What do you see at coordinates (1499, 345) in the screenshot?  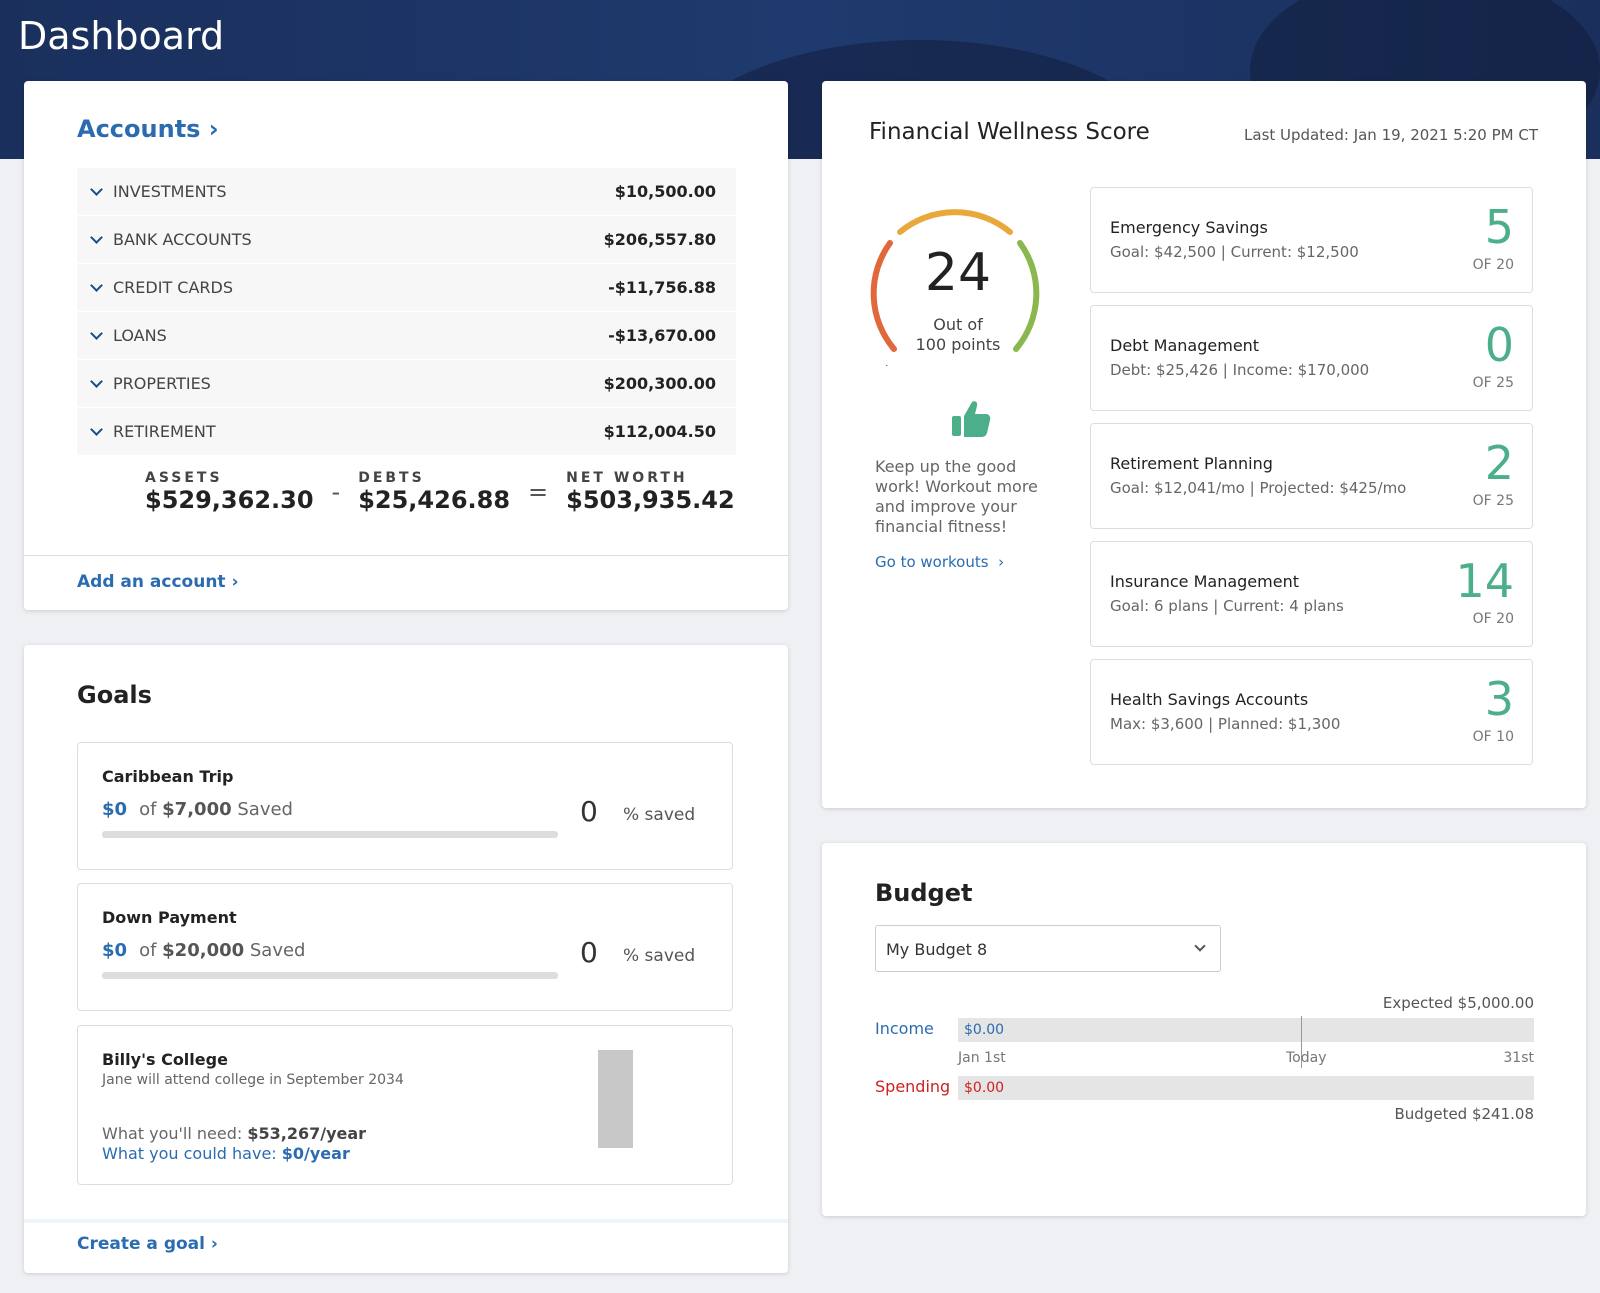 I see `category-score: 0` at bounding box center [1499, 345].